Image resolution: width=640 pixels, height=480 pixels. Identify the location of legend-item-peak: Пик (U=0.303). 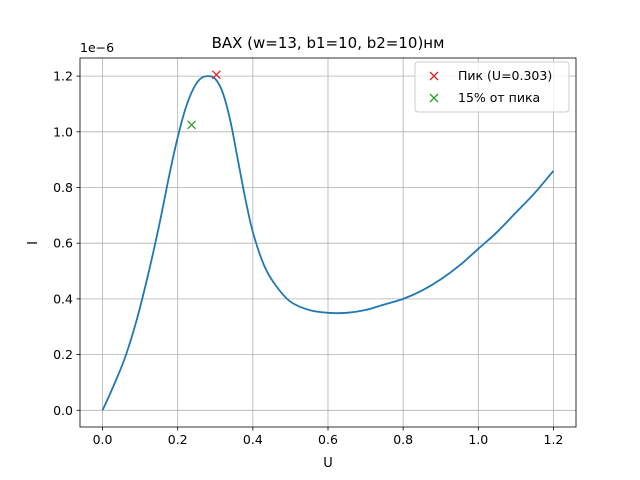
(490, 75).